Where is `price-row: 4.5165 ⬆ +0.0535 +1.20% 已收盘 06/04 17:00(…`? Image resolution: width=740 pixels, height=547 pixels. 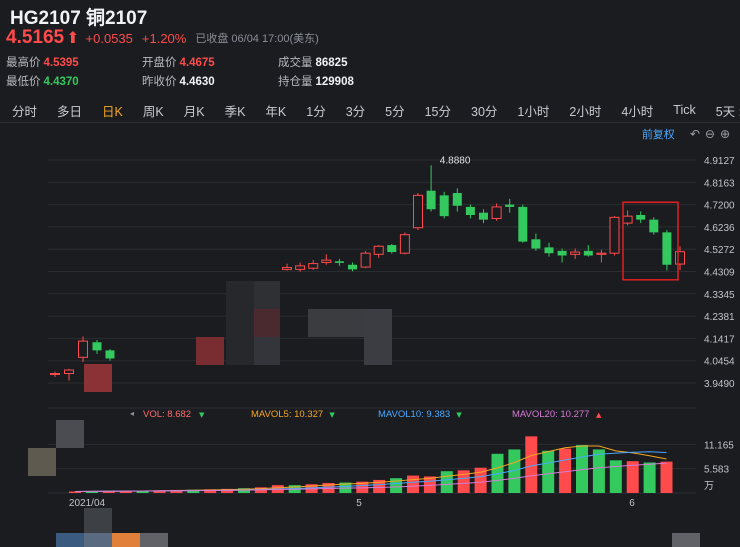 price-row: 4.5165 ⬆ +0.0535 +1.20% 已收盘 06/04 17:00(… is located at coordinates (162, 38).